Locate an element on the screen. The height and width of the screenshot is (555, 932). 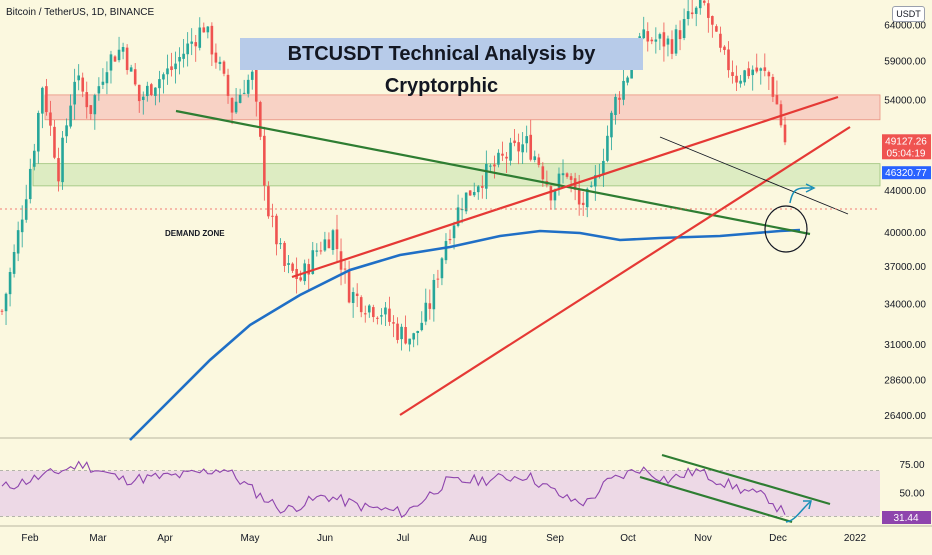
rsi-upper-channel is located at coordinates (746, 479).